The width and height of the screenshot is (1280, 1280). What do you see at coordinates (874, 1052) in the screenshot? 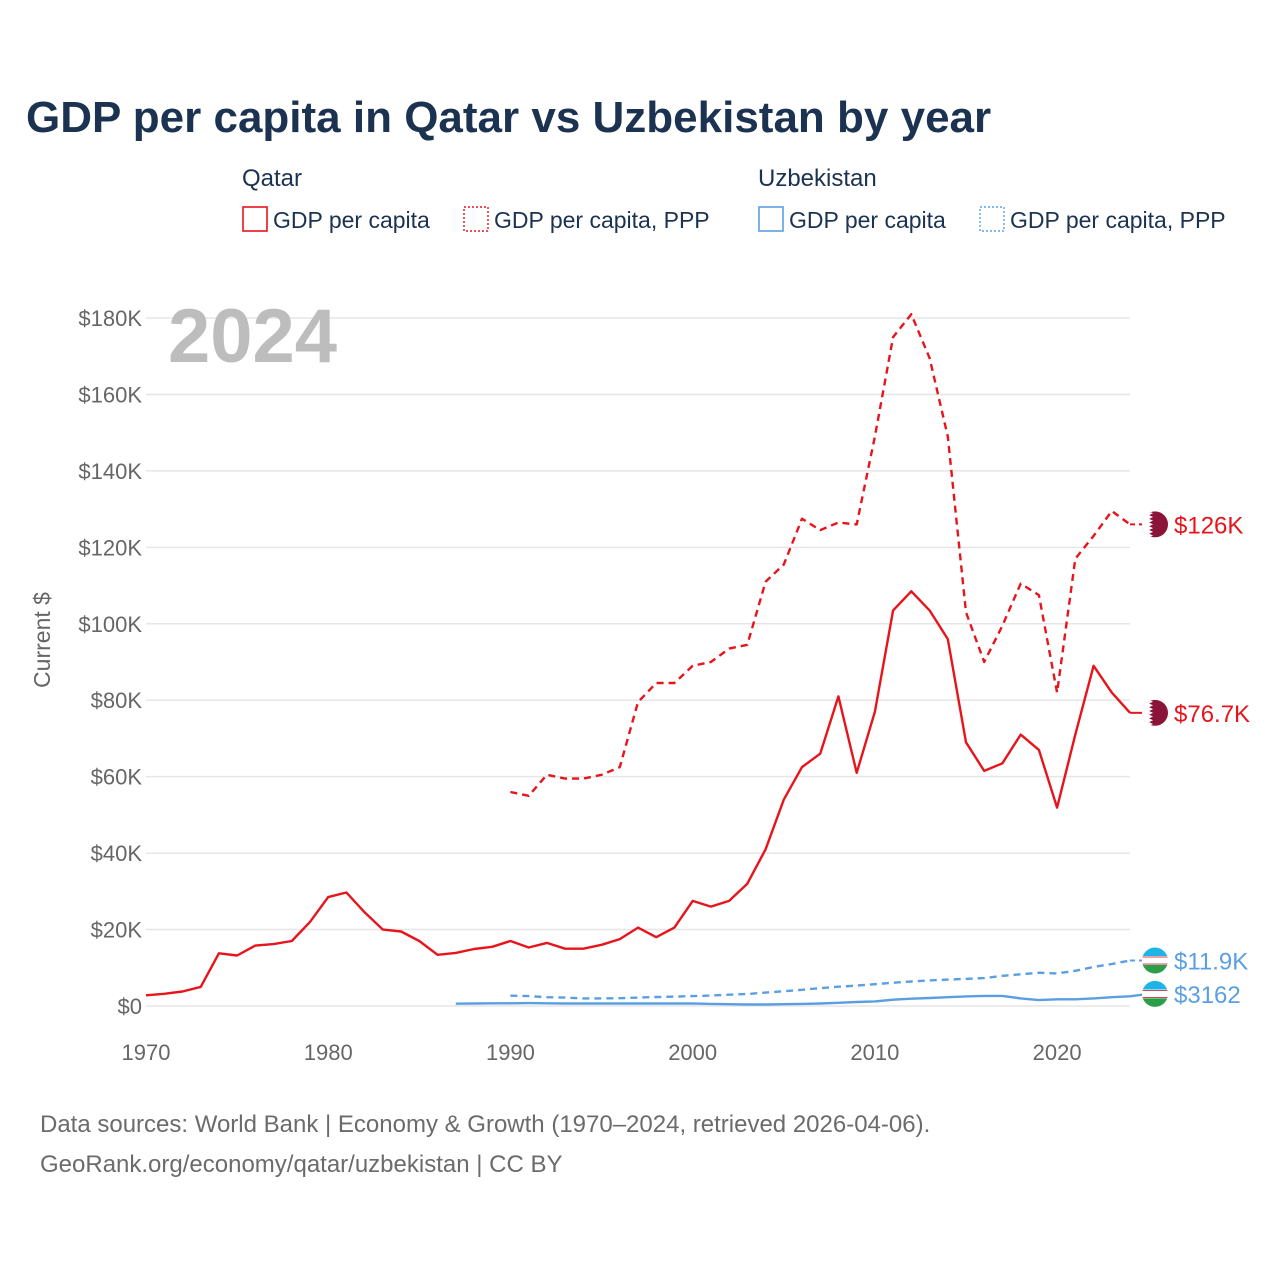
I see `x-tick-2010: 2010` at bounding box center [874, 1052].